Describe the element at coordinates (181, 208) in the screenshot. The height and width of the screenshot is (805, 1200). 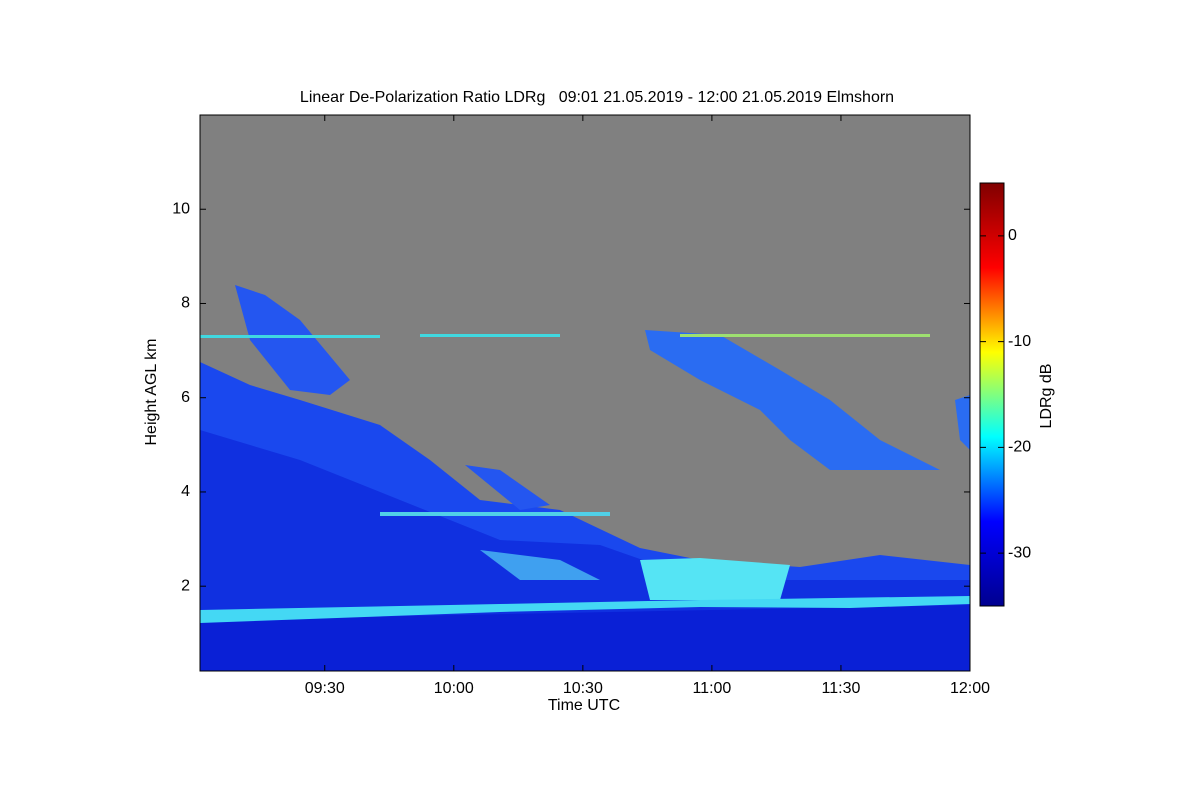
I see `y-tick-label: 10` at that location.